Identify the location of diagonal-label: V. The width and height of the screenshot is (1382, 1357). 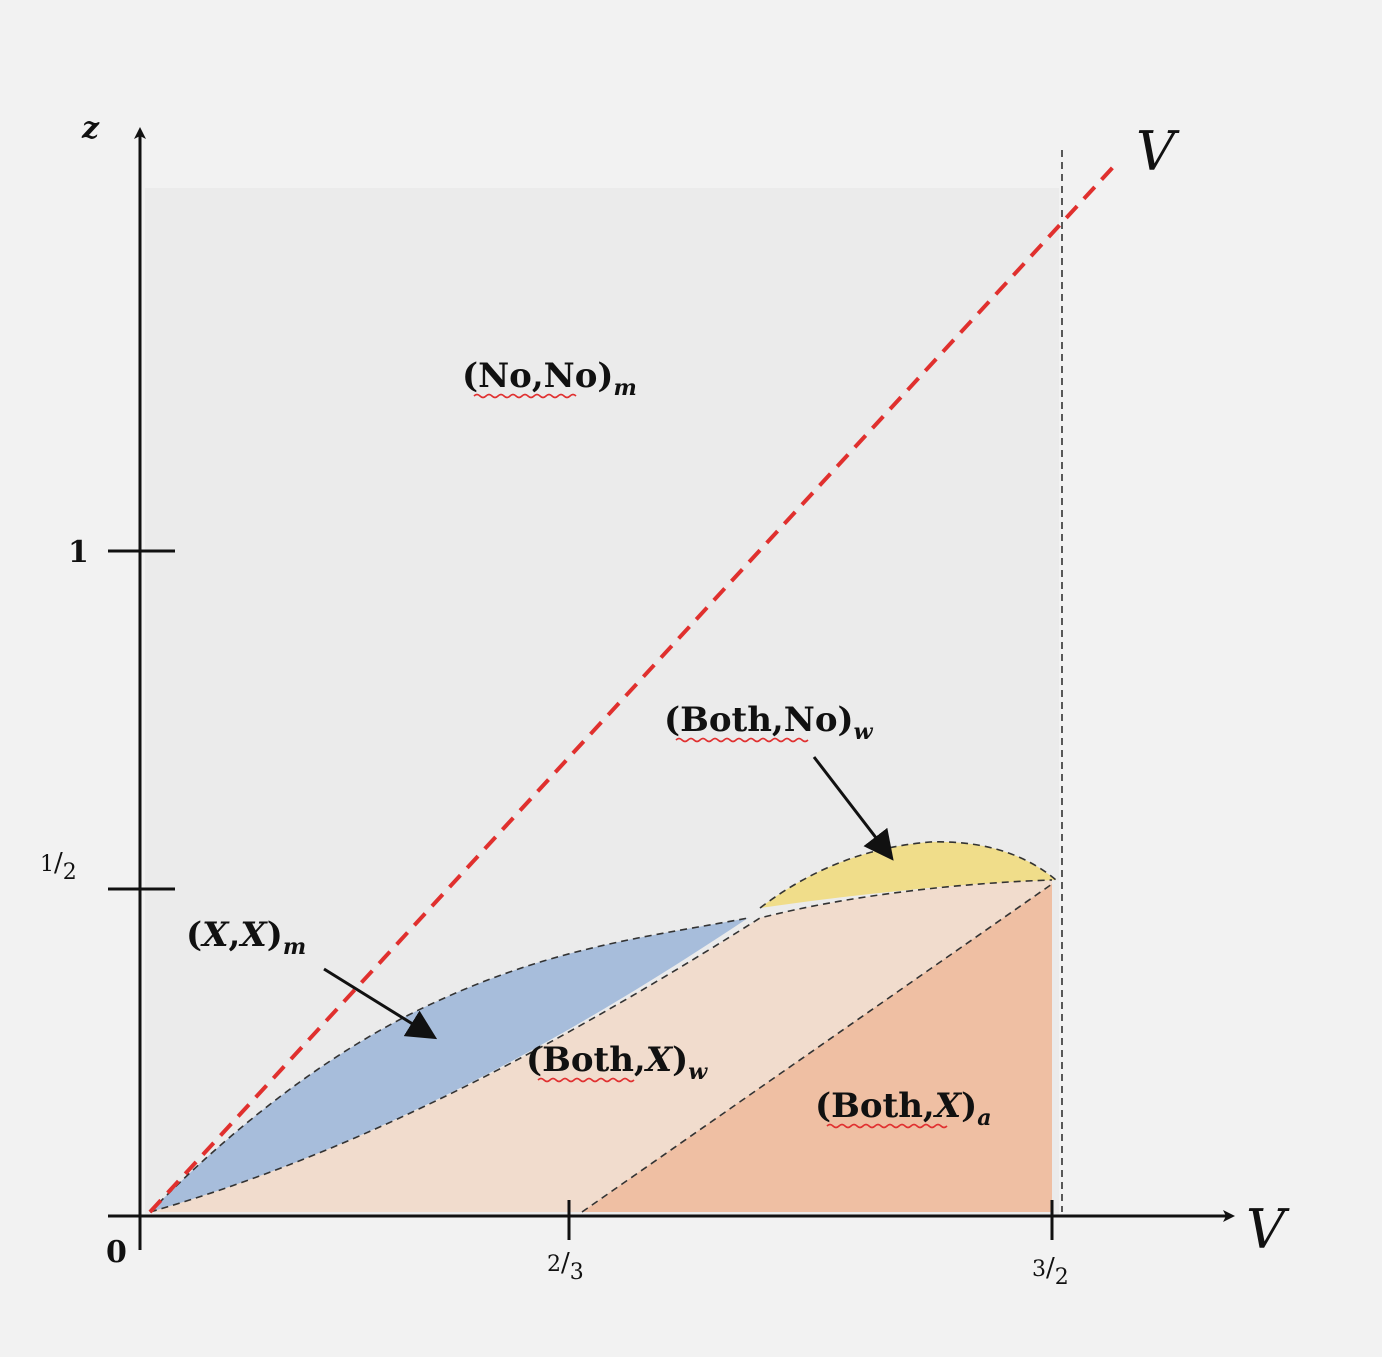
(1158, 151).